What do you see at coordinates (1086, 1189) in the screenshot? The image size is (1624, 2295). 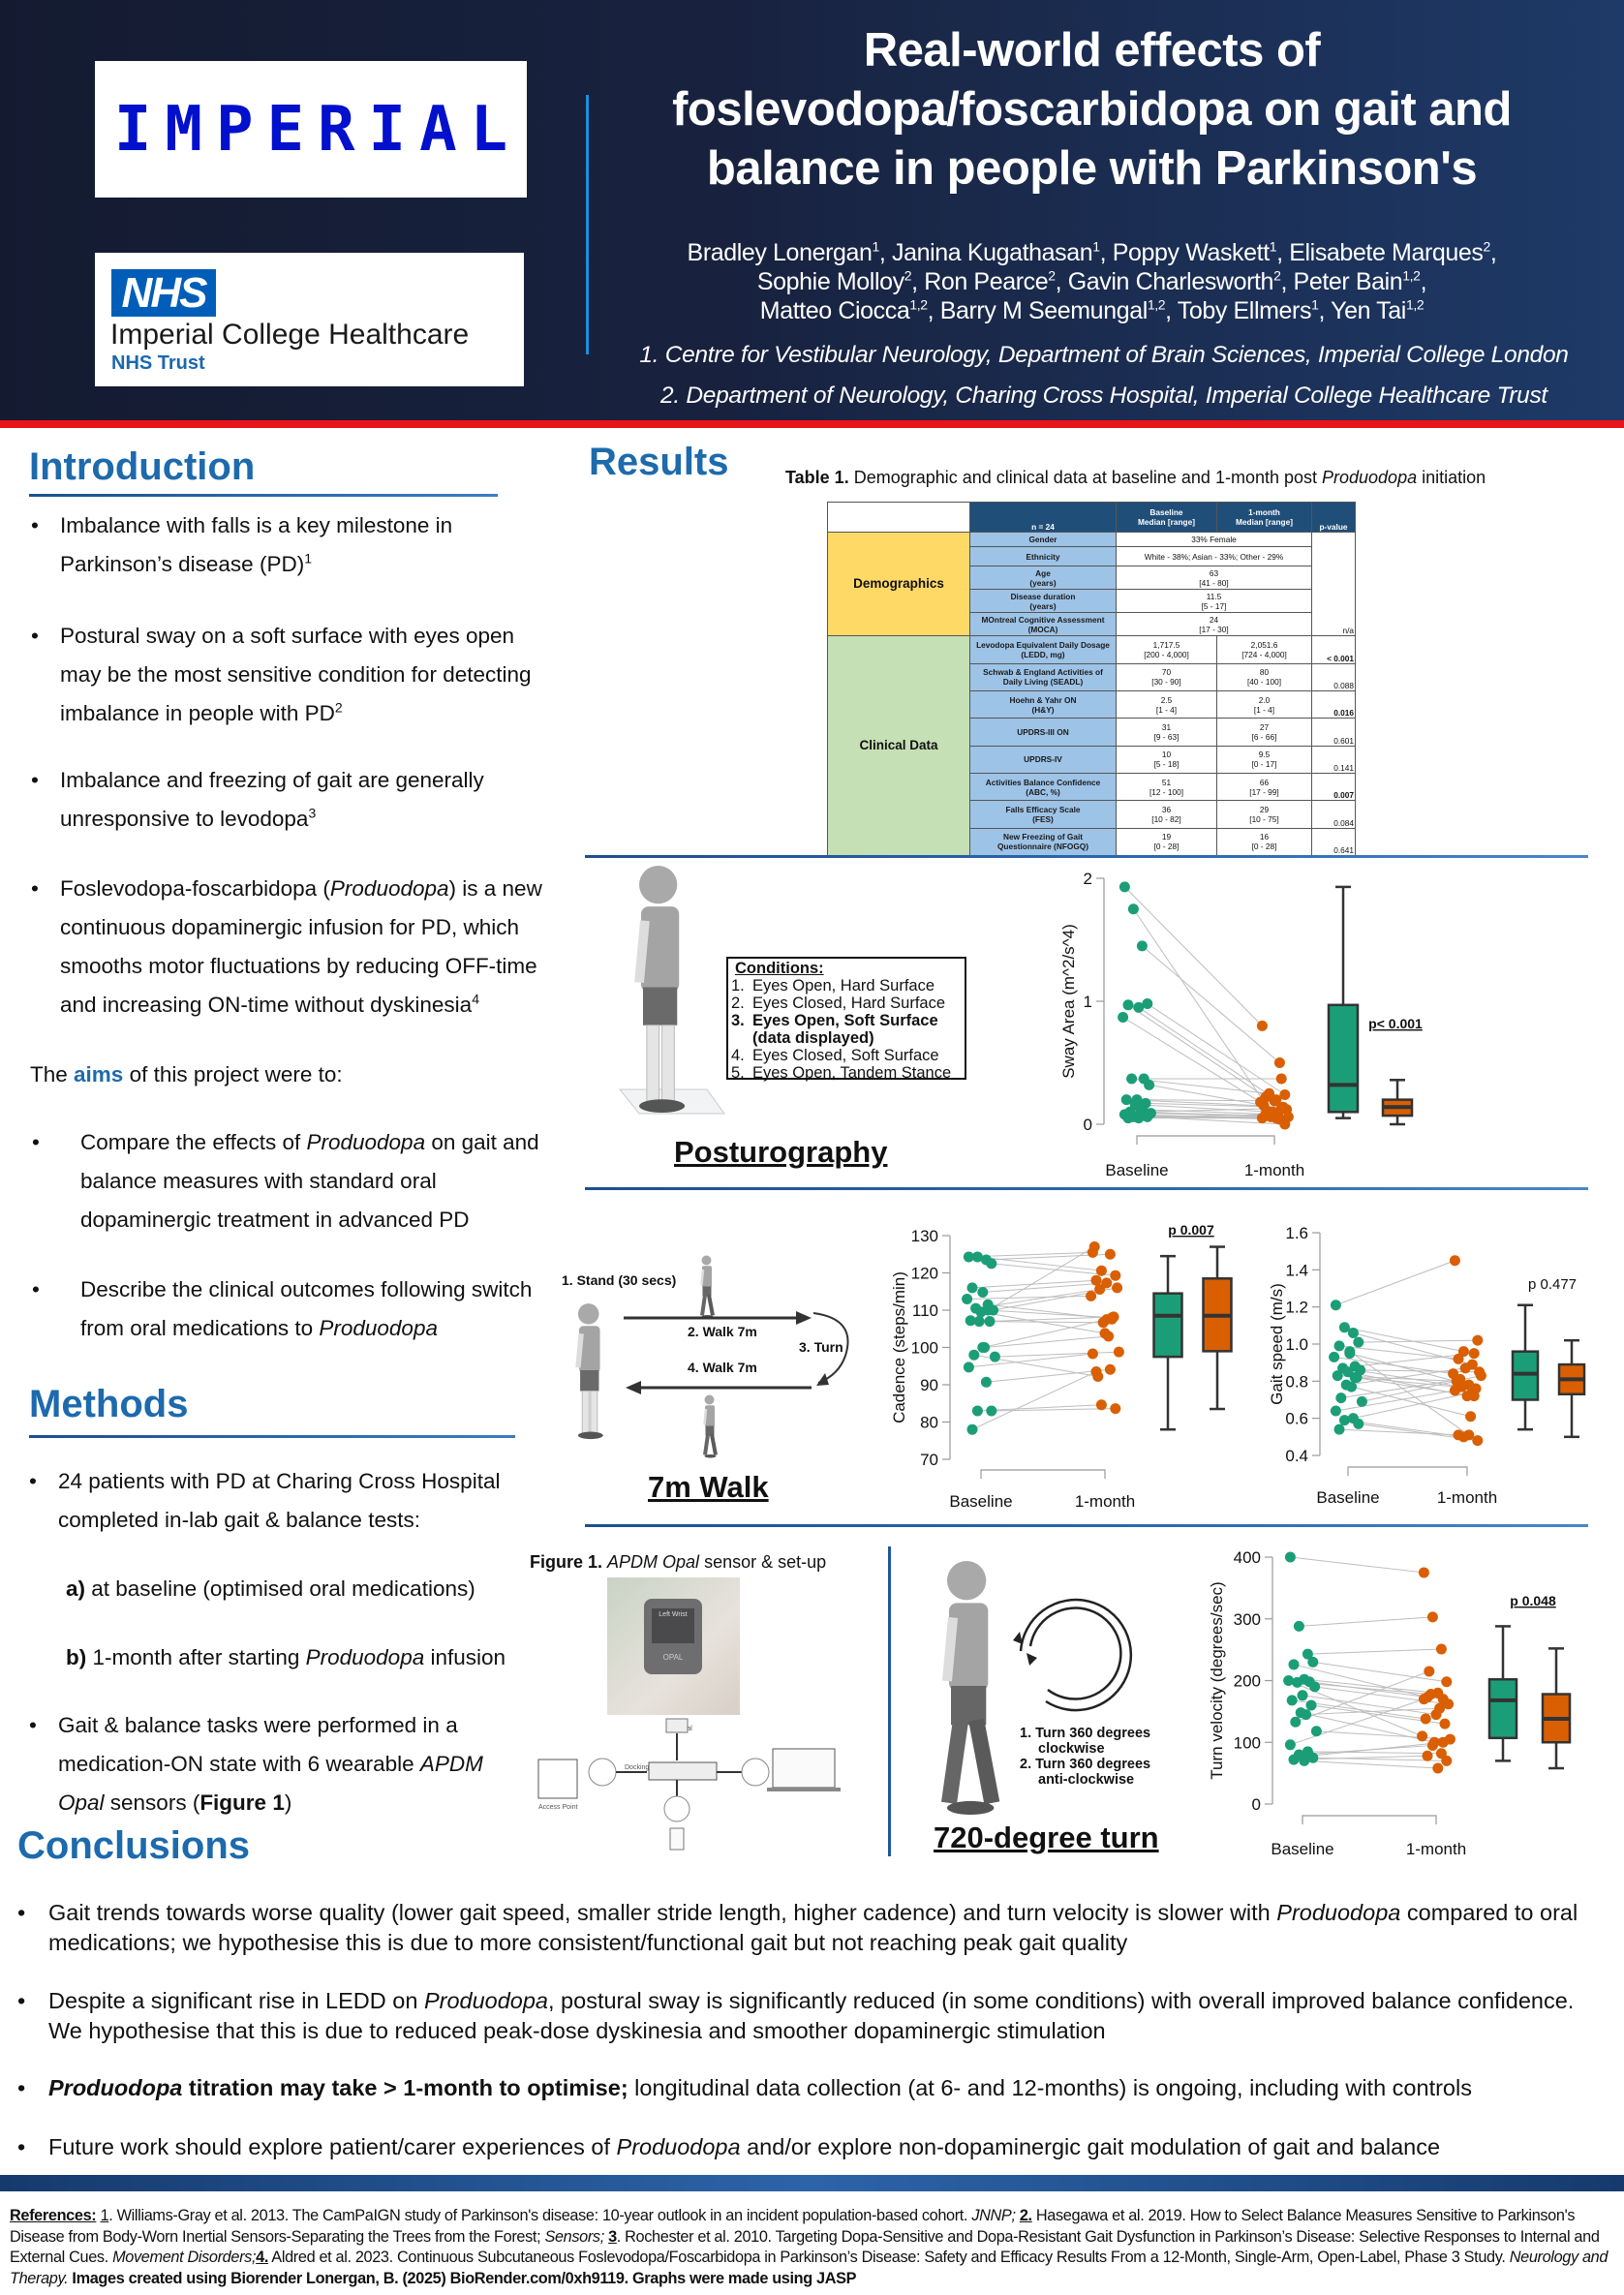 I see `section-divider` at bounding box center [1086, 1189].